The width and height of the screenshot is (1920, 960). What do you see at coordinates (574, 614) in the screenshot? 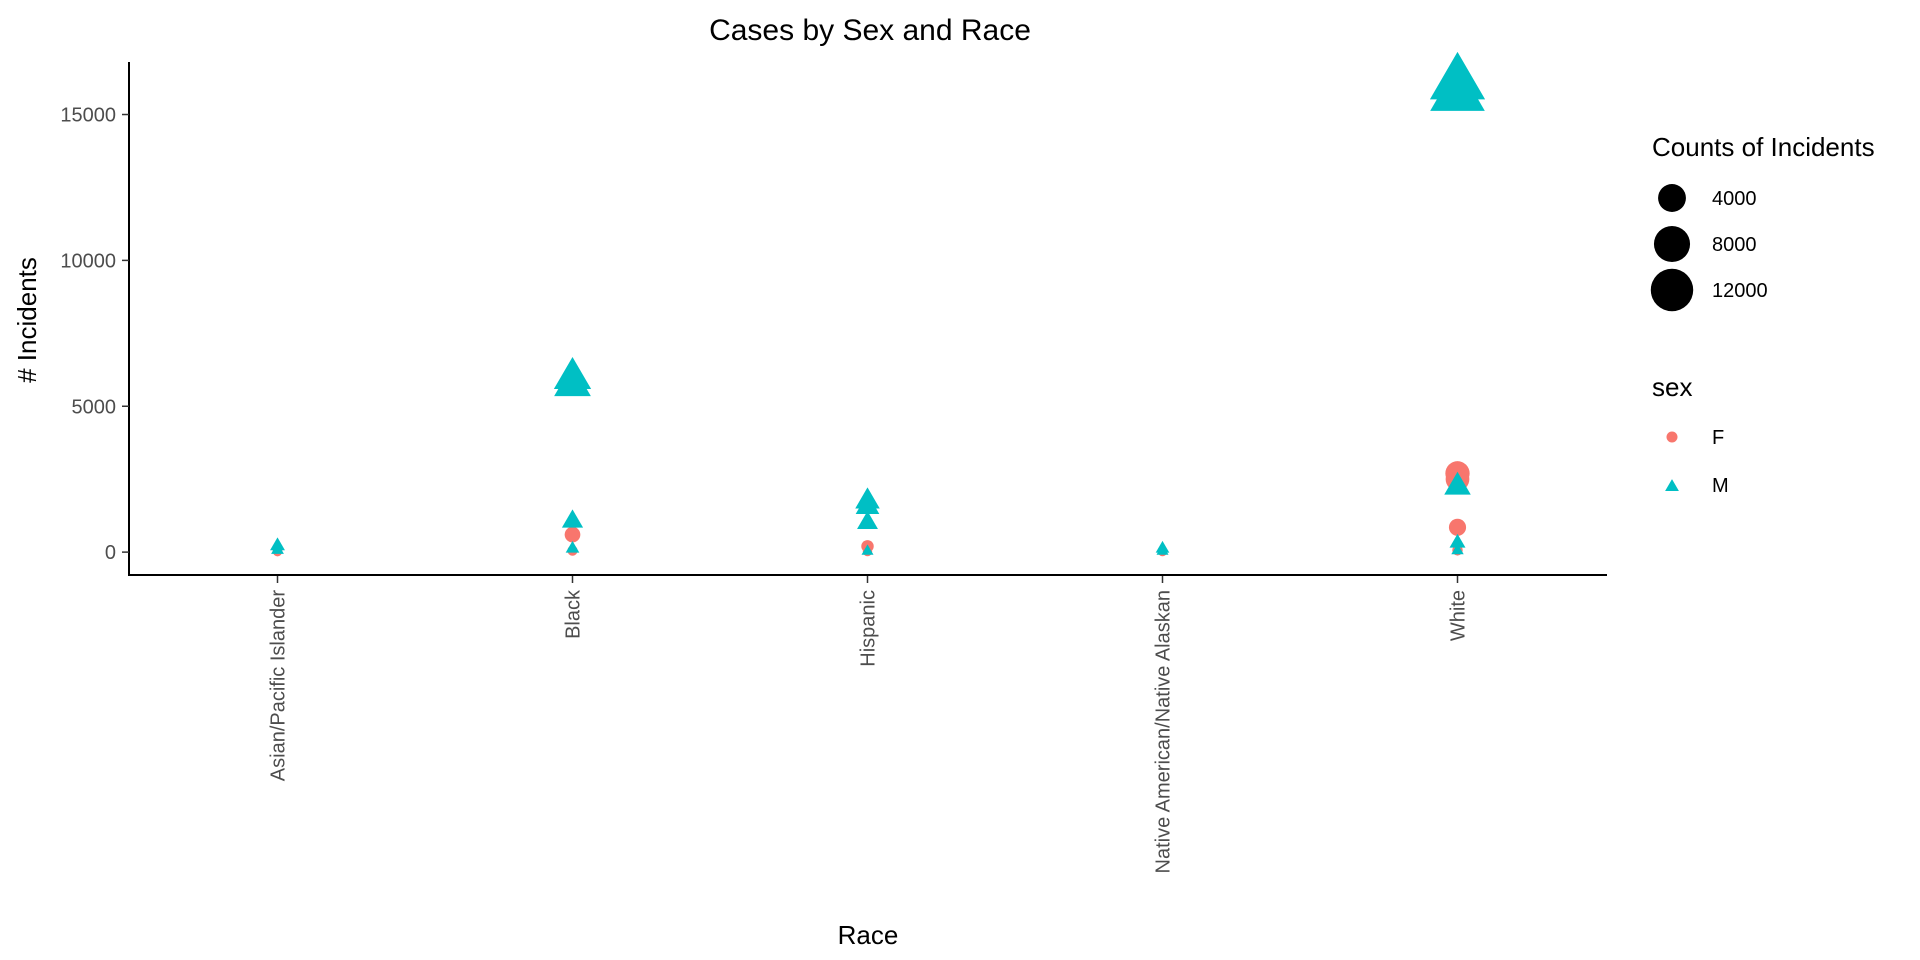
I see `x-tick-label-1: Black` at bounding box center [574, 614].